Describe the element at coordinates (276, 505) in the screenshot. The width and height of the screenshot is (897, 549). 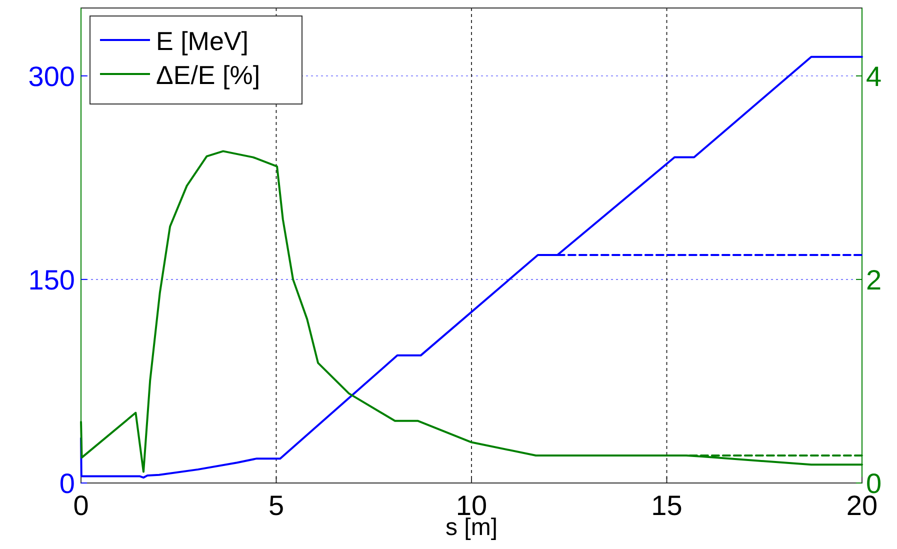
I see `x-tick-label: 5` at that location.